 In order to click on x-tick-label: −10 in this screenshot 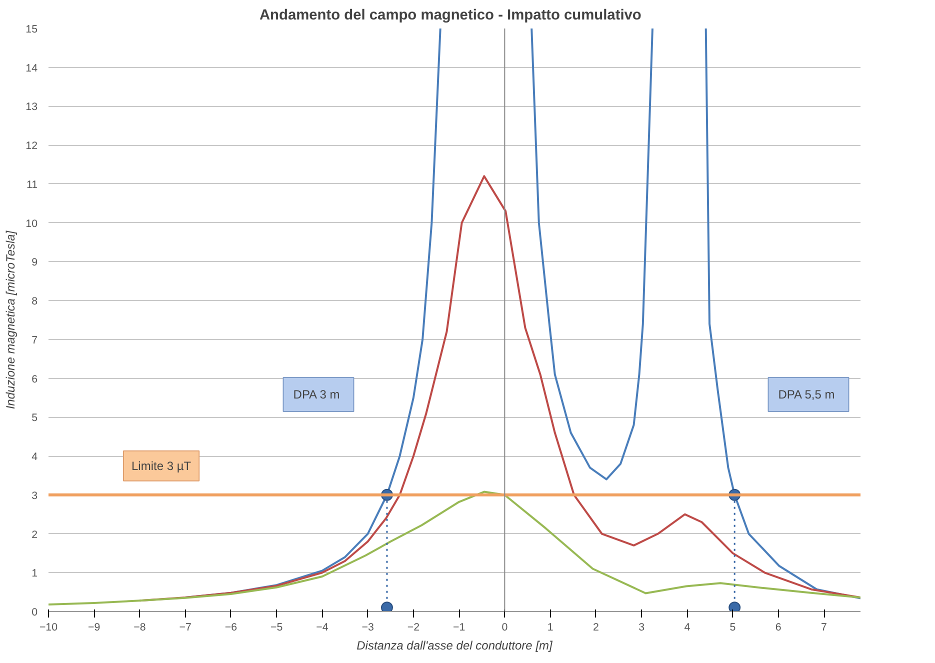, I will do `click(48, 628)`.